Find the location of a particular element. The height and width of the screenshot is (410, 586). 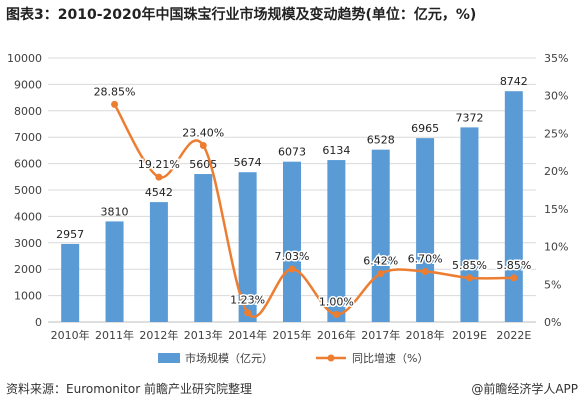

y-left-tick-label: 9000 is located at coordinates (28, 84).